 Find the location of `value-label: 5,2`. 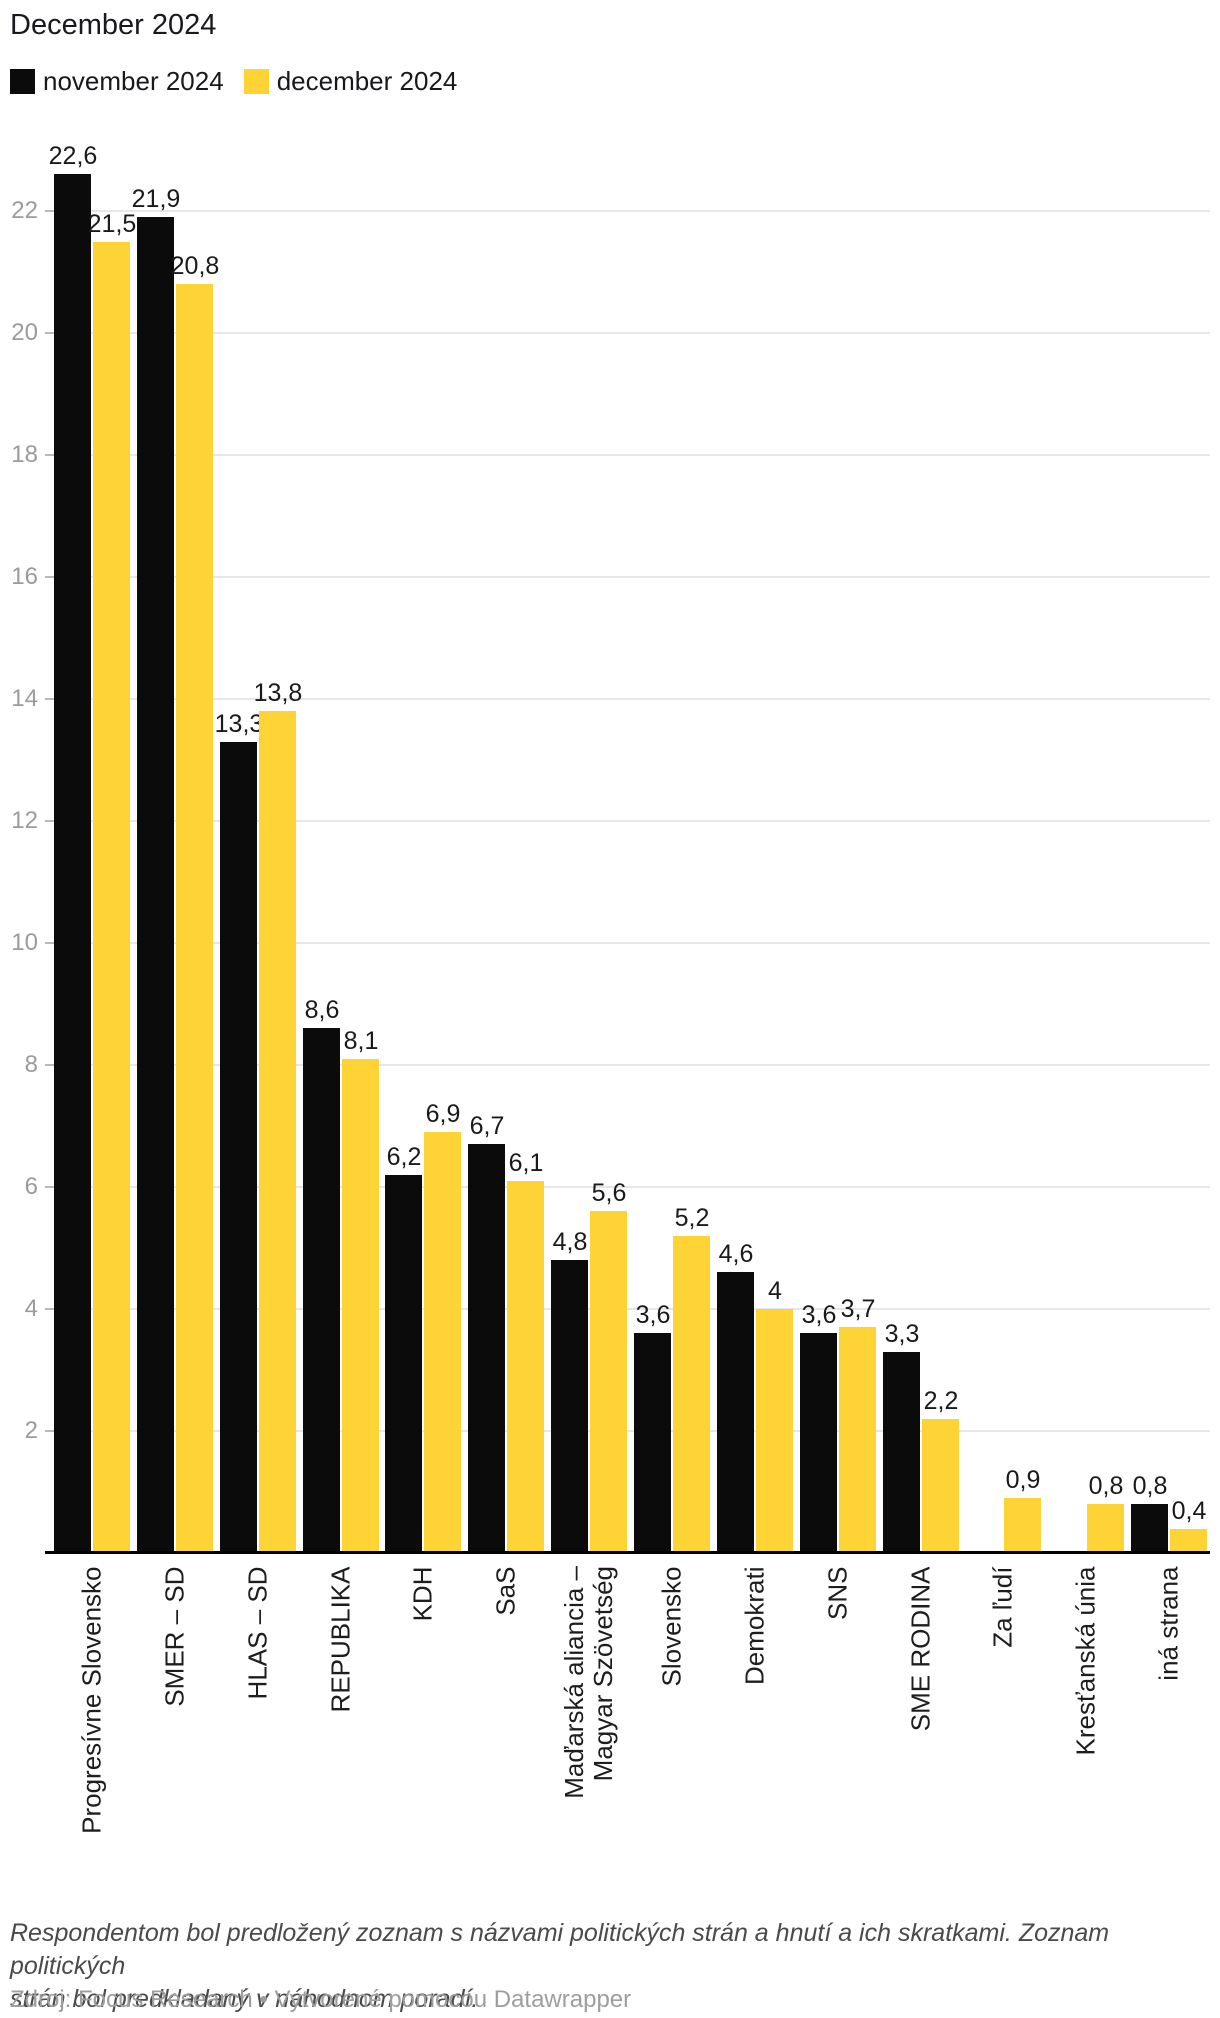

value-label: 5,2 is located at coordinates (692, 1218).